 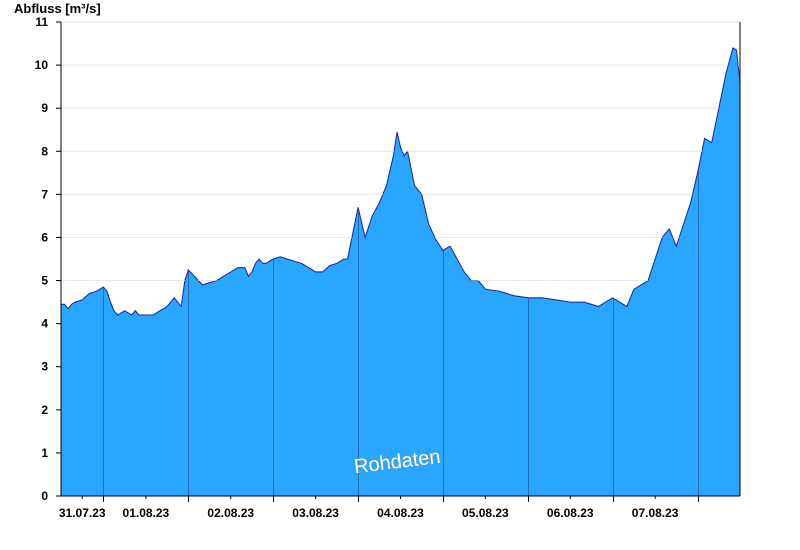 I want to click on y-tick-label: 9, so click(x=44, y=108).